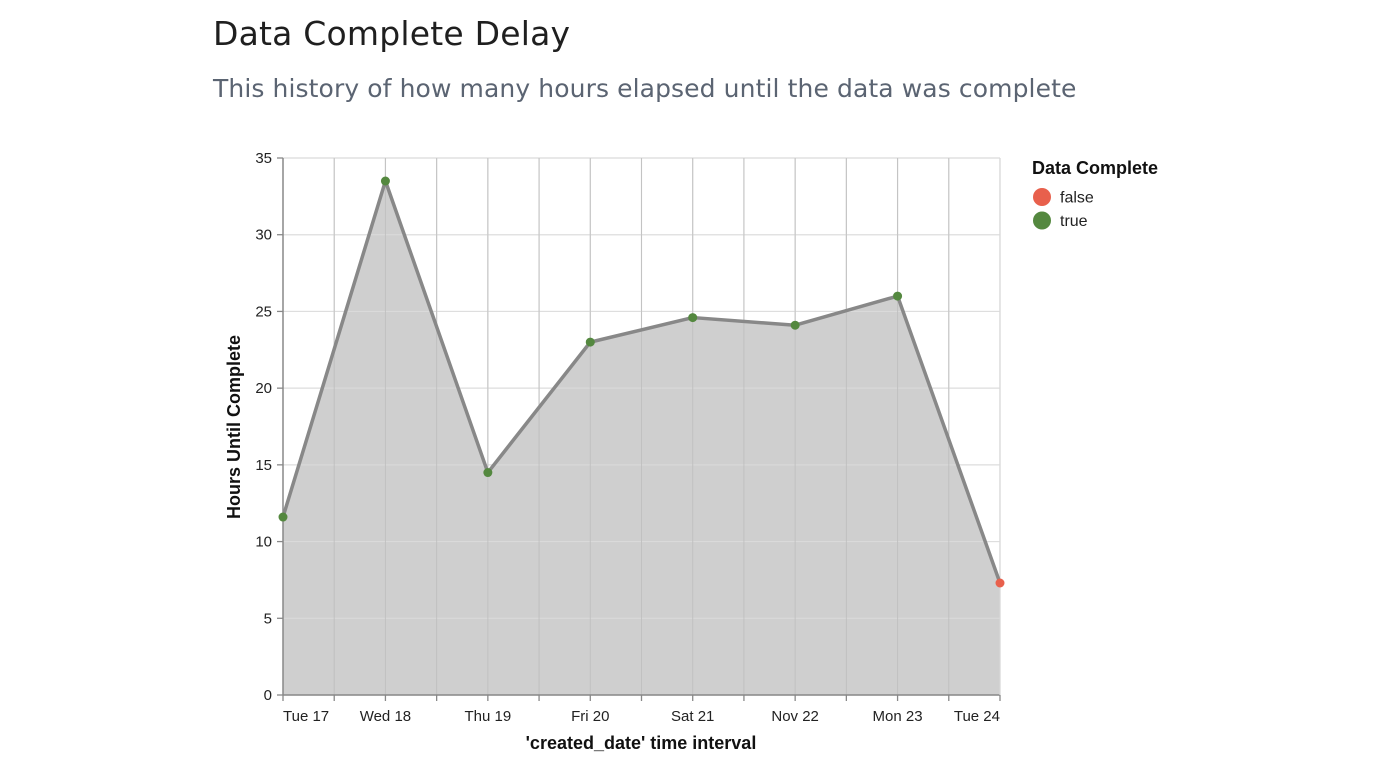  What do you see at coordinates (641, 743) in the screenshot?
I see `x-axis-title: 'created_date' time interval` at bounding box center [641, 743].